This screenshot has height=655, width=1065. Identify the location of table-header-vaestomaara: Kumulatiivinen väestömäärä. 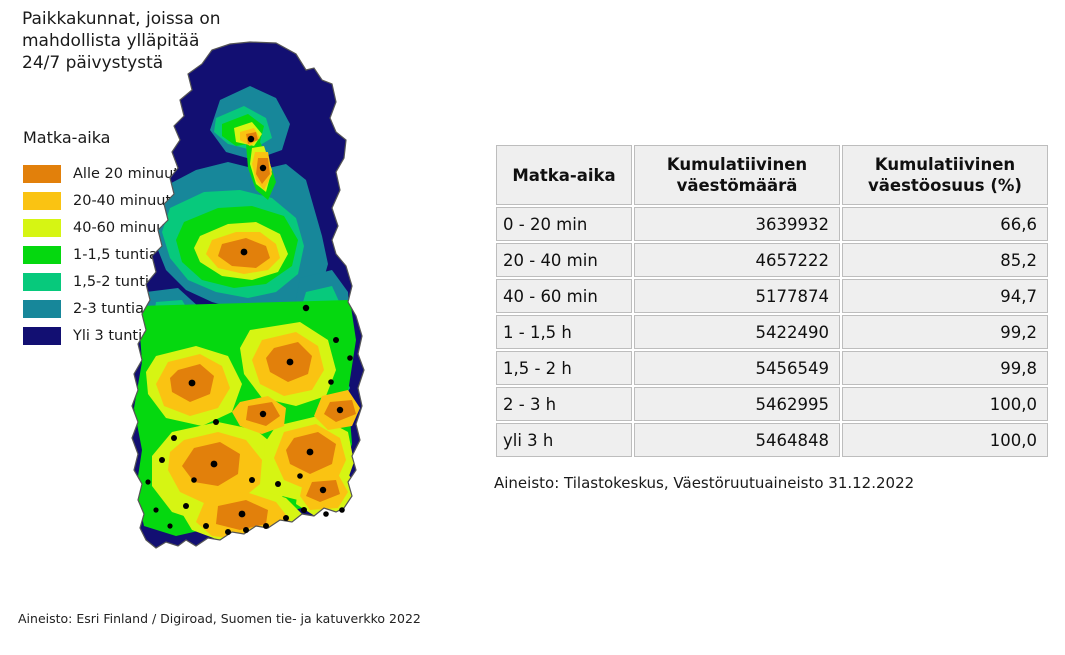
(737, 175).